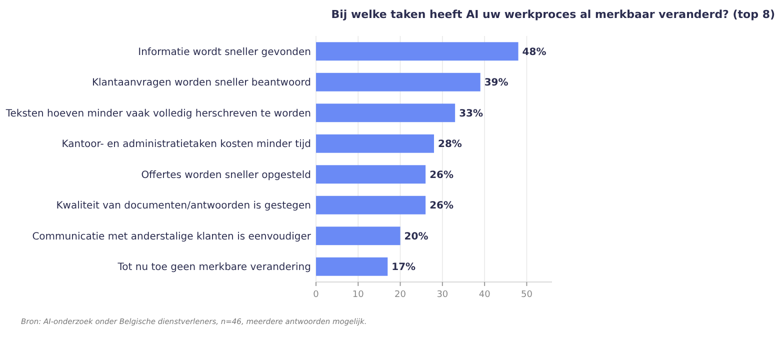  I want to click on x-tick-label: 20, so click(400, 295).